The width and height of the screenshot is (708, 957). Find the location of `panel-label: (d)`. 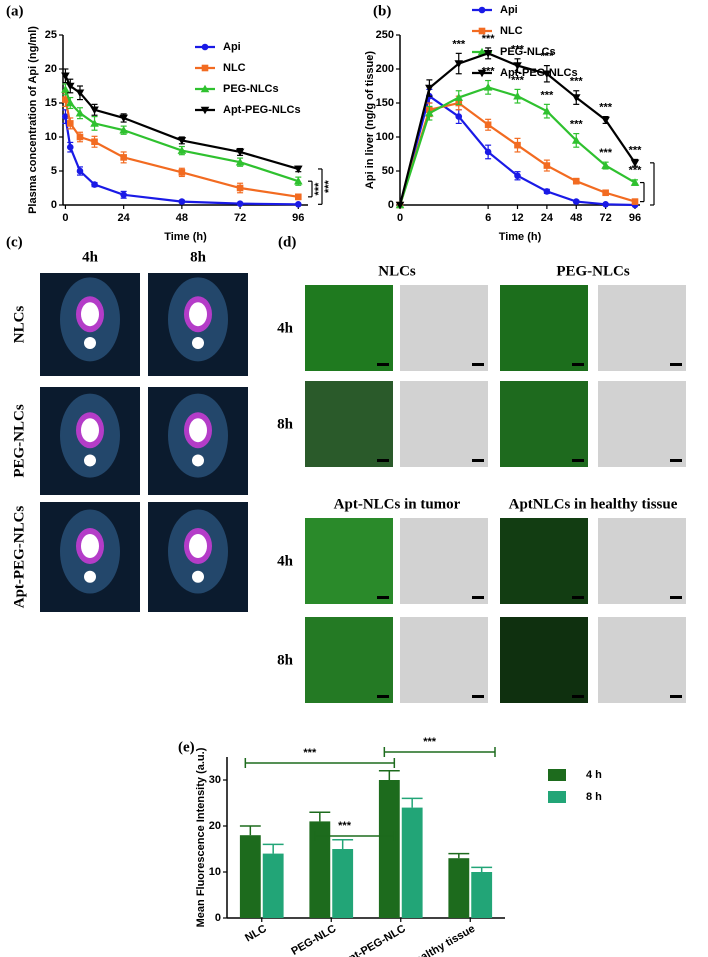

panel-label: (d) is located at coordinates (287, 242).